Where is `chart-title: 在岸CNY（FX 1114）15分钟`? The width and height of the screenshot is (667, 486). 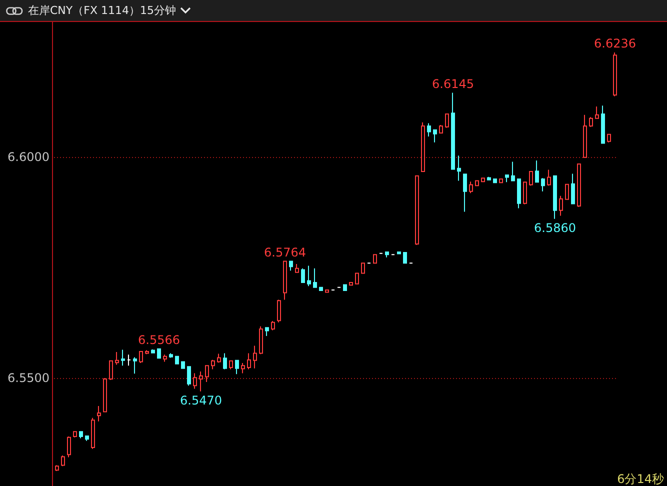 chart-title: 在岸CNY（FX 1114）15分钟 is located at coordinates (102, 10).